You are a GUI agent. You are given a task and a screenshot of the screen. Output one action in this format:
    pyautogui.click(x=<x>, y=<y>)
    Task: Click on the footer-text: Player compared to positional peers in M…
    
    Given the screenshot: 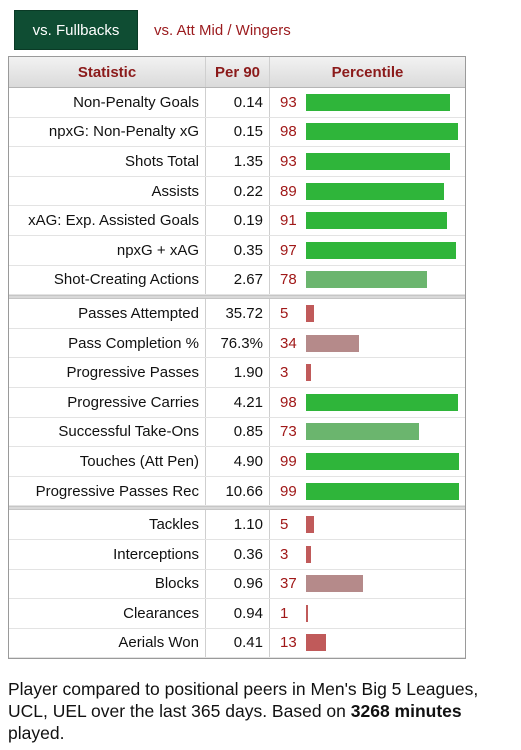 What is the action you would take?
    pyautogui.click(x=243, y=700)
    